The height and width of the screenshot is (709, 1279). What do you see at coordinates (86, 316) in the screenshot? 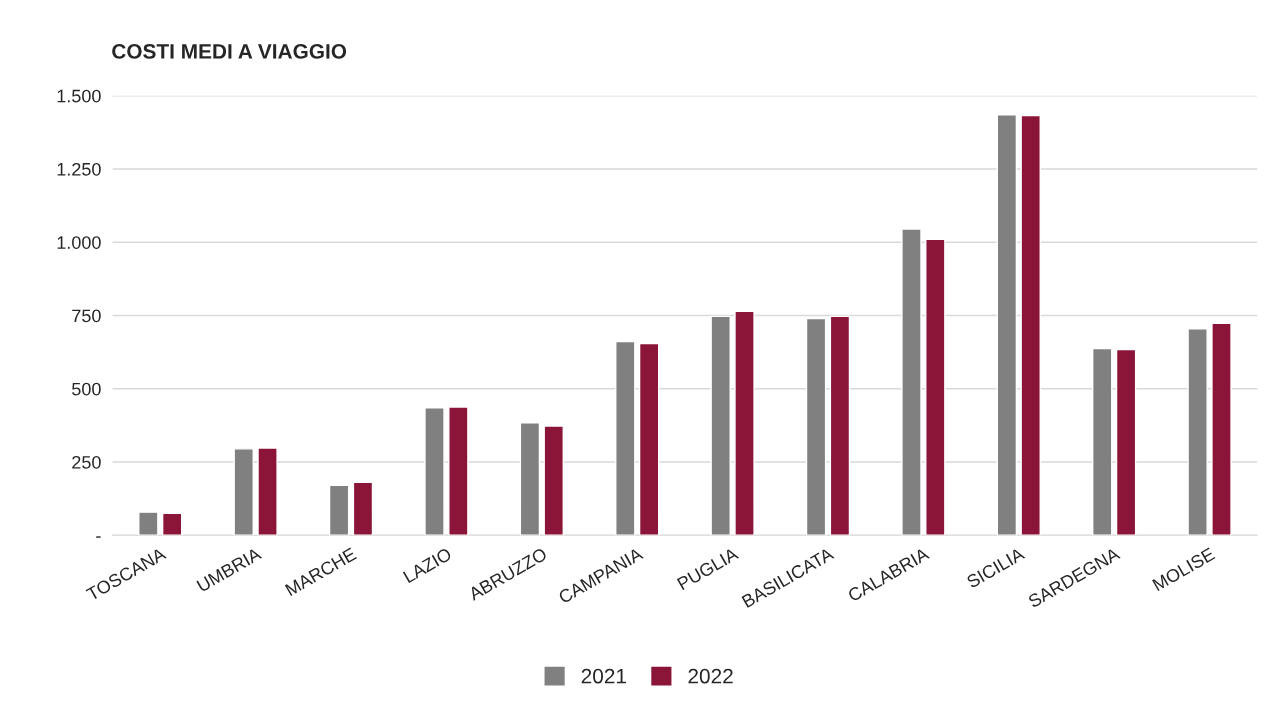
I see `y-tick-label: 750` at bounding box center [86, 316].